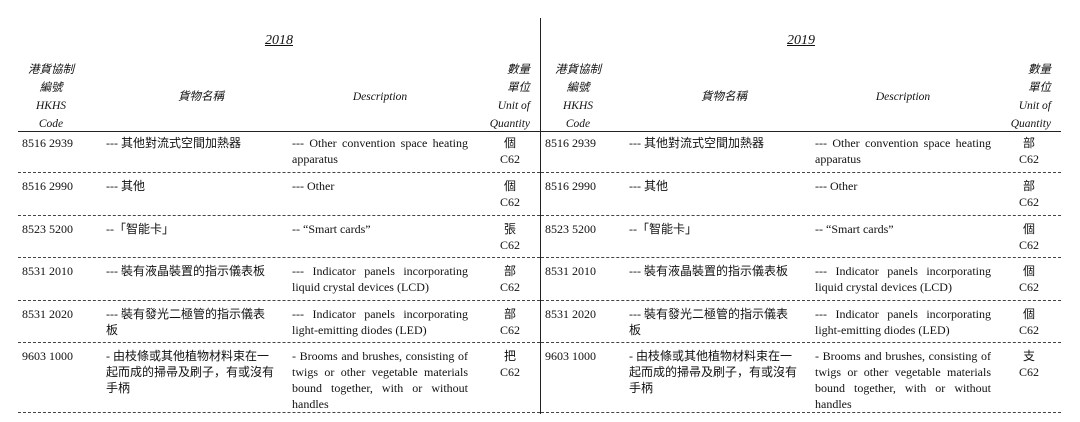 This screenshot has width=1080, height=422. Describe the element at coordinates (1028, 356) in the screenshot. I see `unit-chinese: 支` at that location.